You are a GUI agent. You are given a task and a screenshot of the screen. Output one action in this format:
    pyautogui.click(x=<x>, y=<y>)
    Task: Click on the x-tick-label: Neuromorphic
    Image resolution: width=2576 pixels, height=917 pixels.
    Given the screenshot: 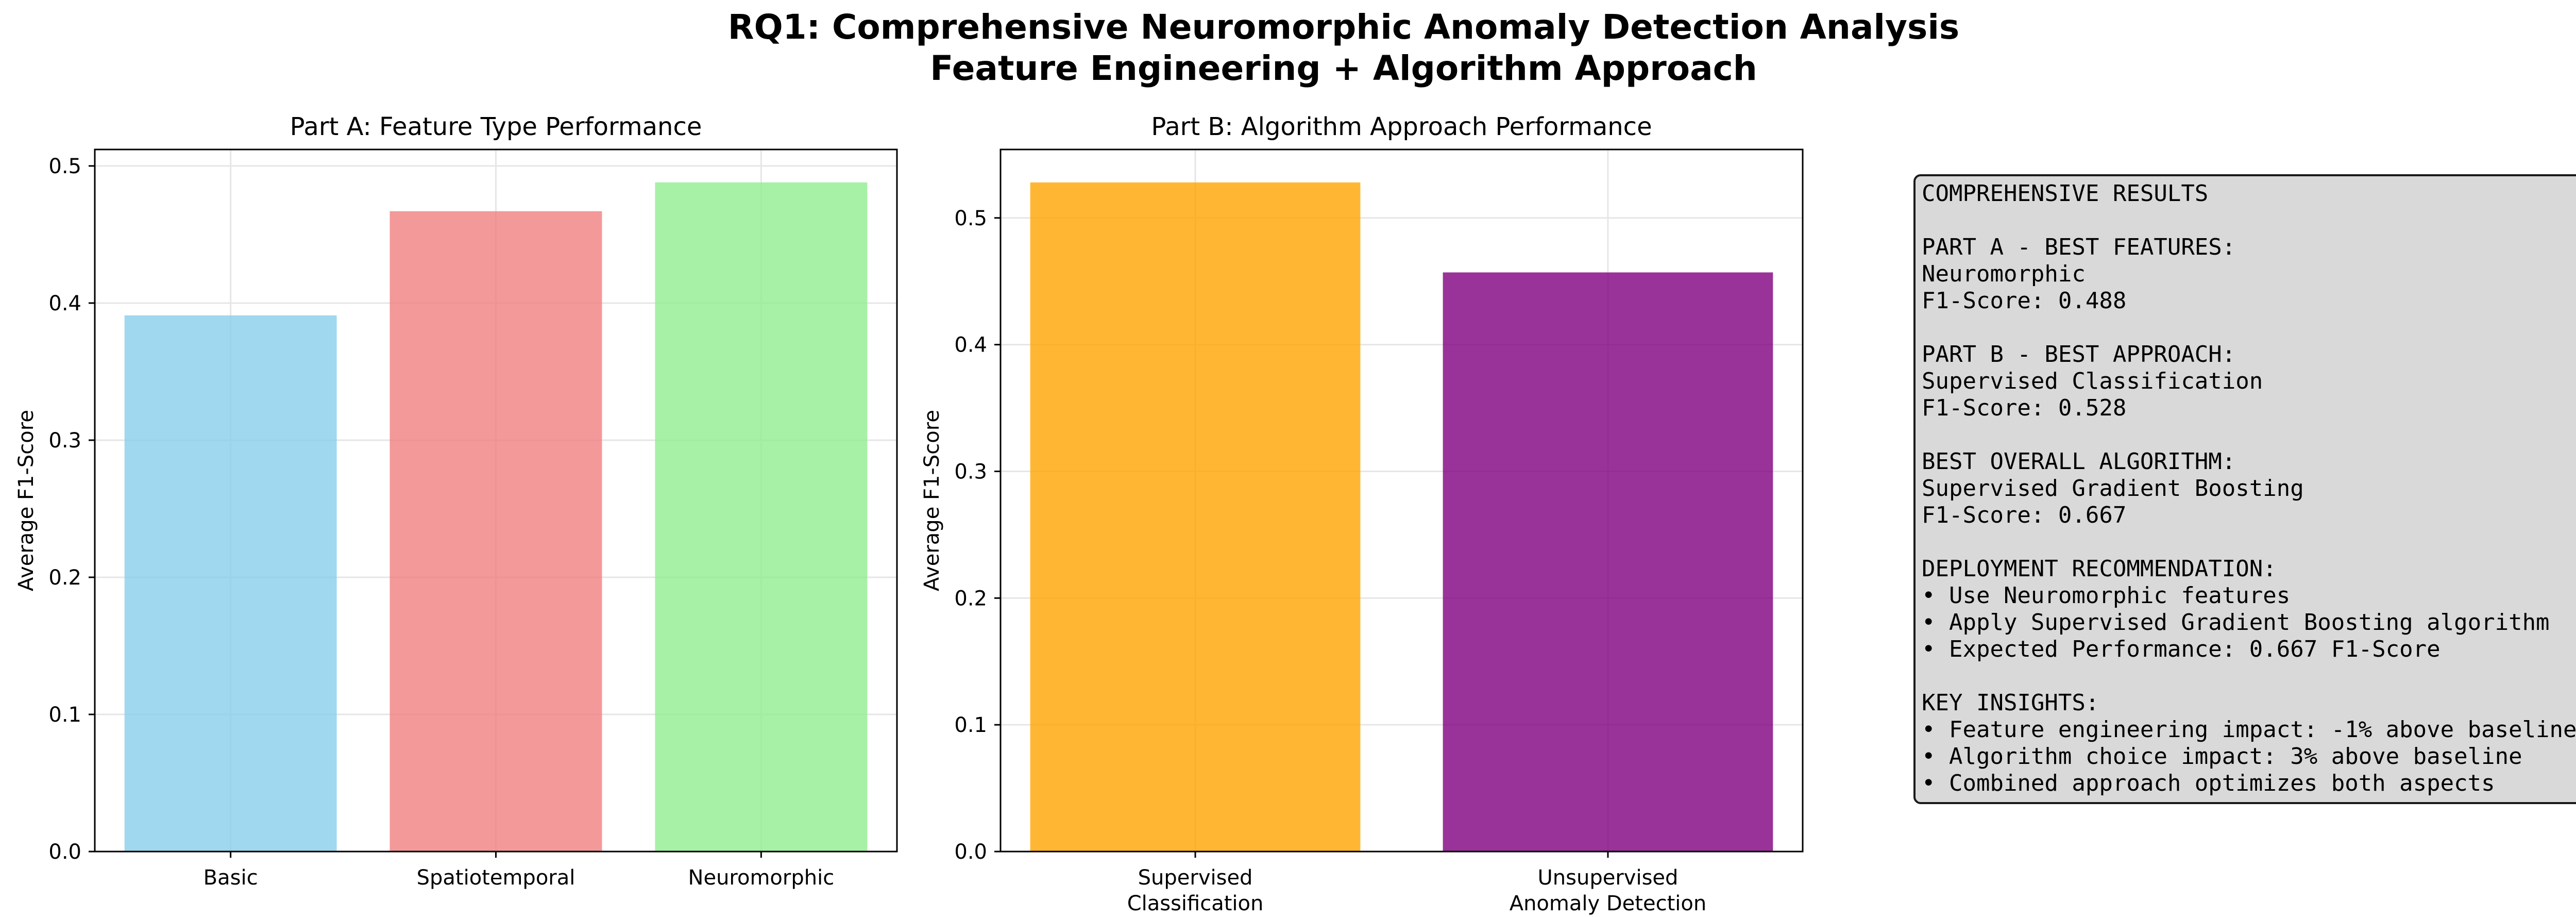 What is the action you would take?
    pyautogui.click(x=761, y=878)
    